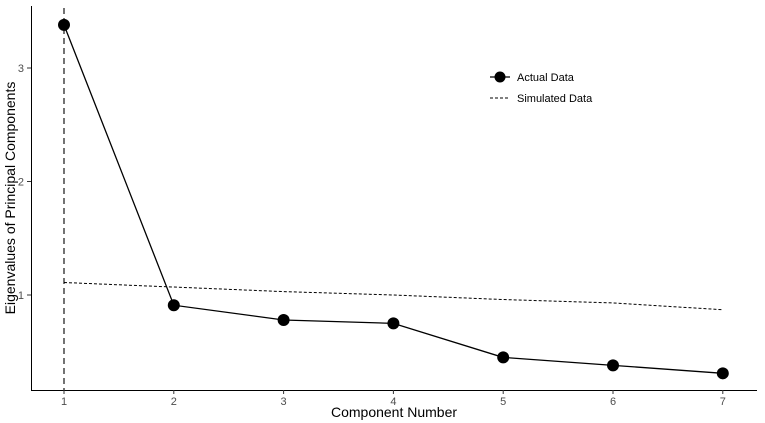 The width and height of the screenshot is (765, 423). Describe the element at coordinates (613, 402) in the screenshot. I see `x-tick-label-6: 6` at that location.